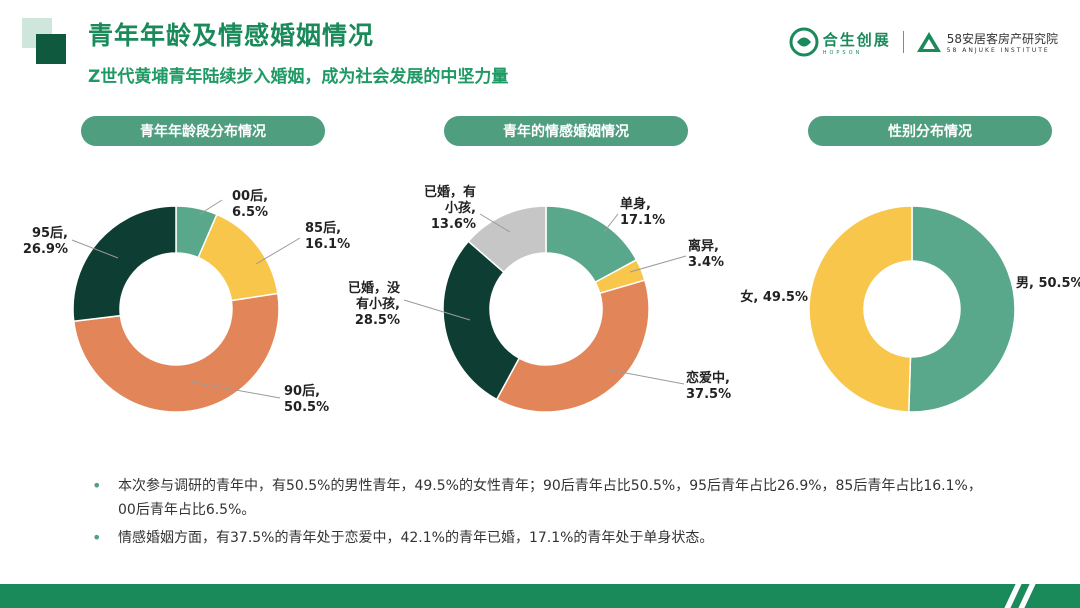 The image size is (1080, 608). I want to click on data-label: 95后, 26.9%, so click(45, 241).